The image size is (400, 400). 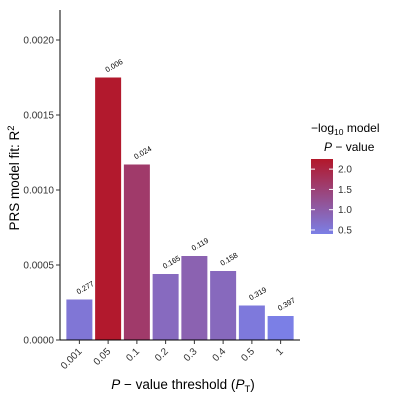 What do you see at coordinates (85, 287) in the screenshot?
I see `bar-label-0.001: 0.277` at bounding box center [85, 287].